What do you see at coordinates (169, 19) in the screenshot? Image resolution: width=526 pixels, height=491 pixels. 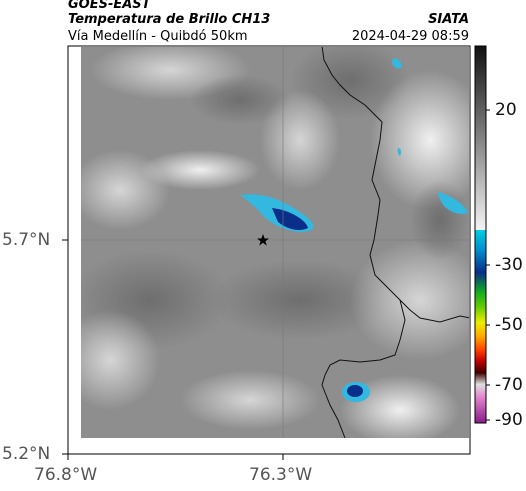 I see `product-title: Temperatura de Brillo CH13` at bounding box center [169, 19].